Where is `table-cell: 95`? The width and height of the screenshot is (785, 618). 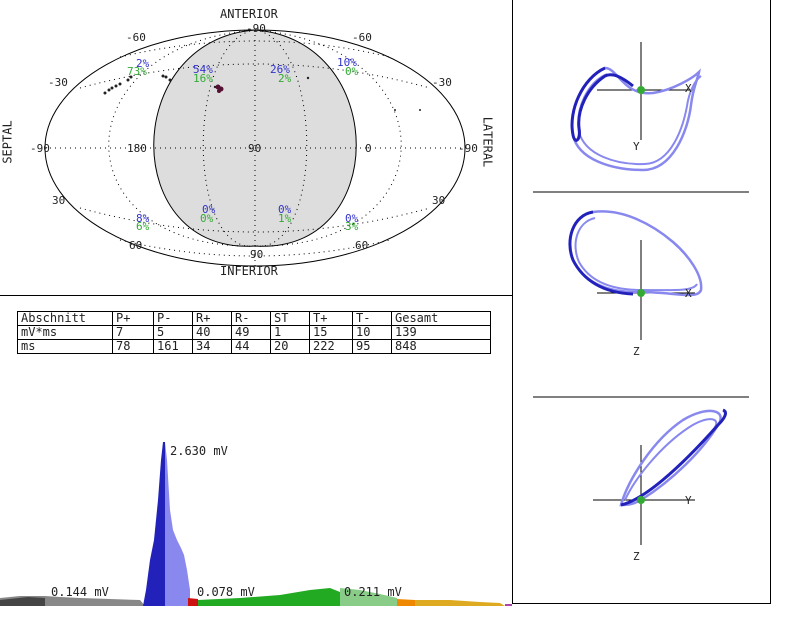
table-cell: 95 is located at coordinates (372, 346).